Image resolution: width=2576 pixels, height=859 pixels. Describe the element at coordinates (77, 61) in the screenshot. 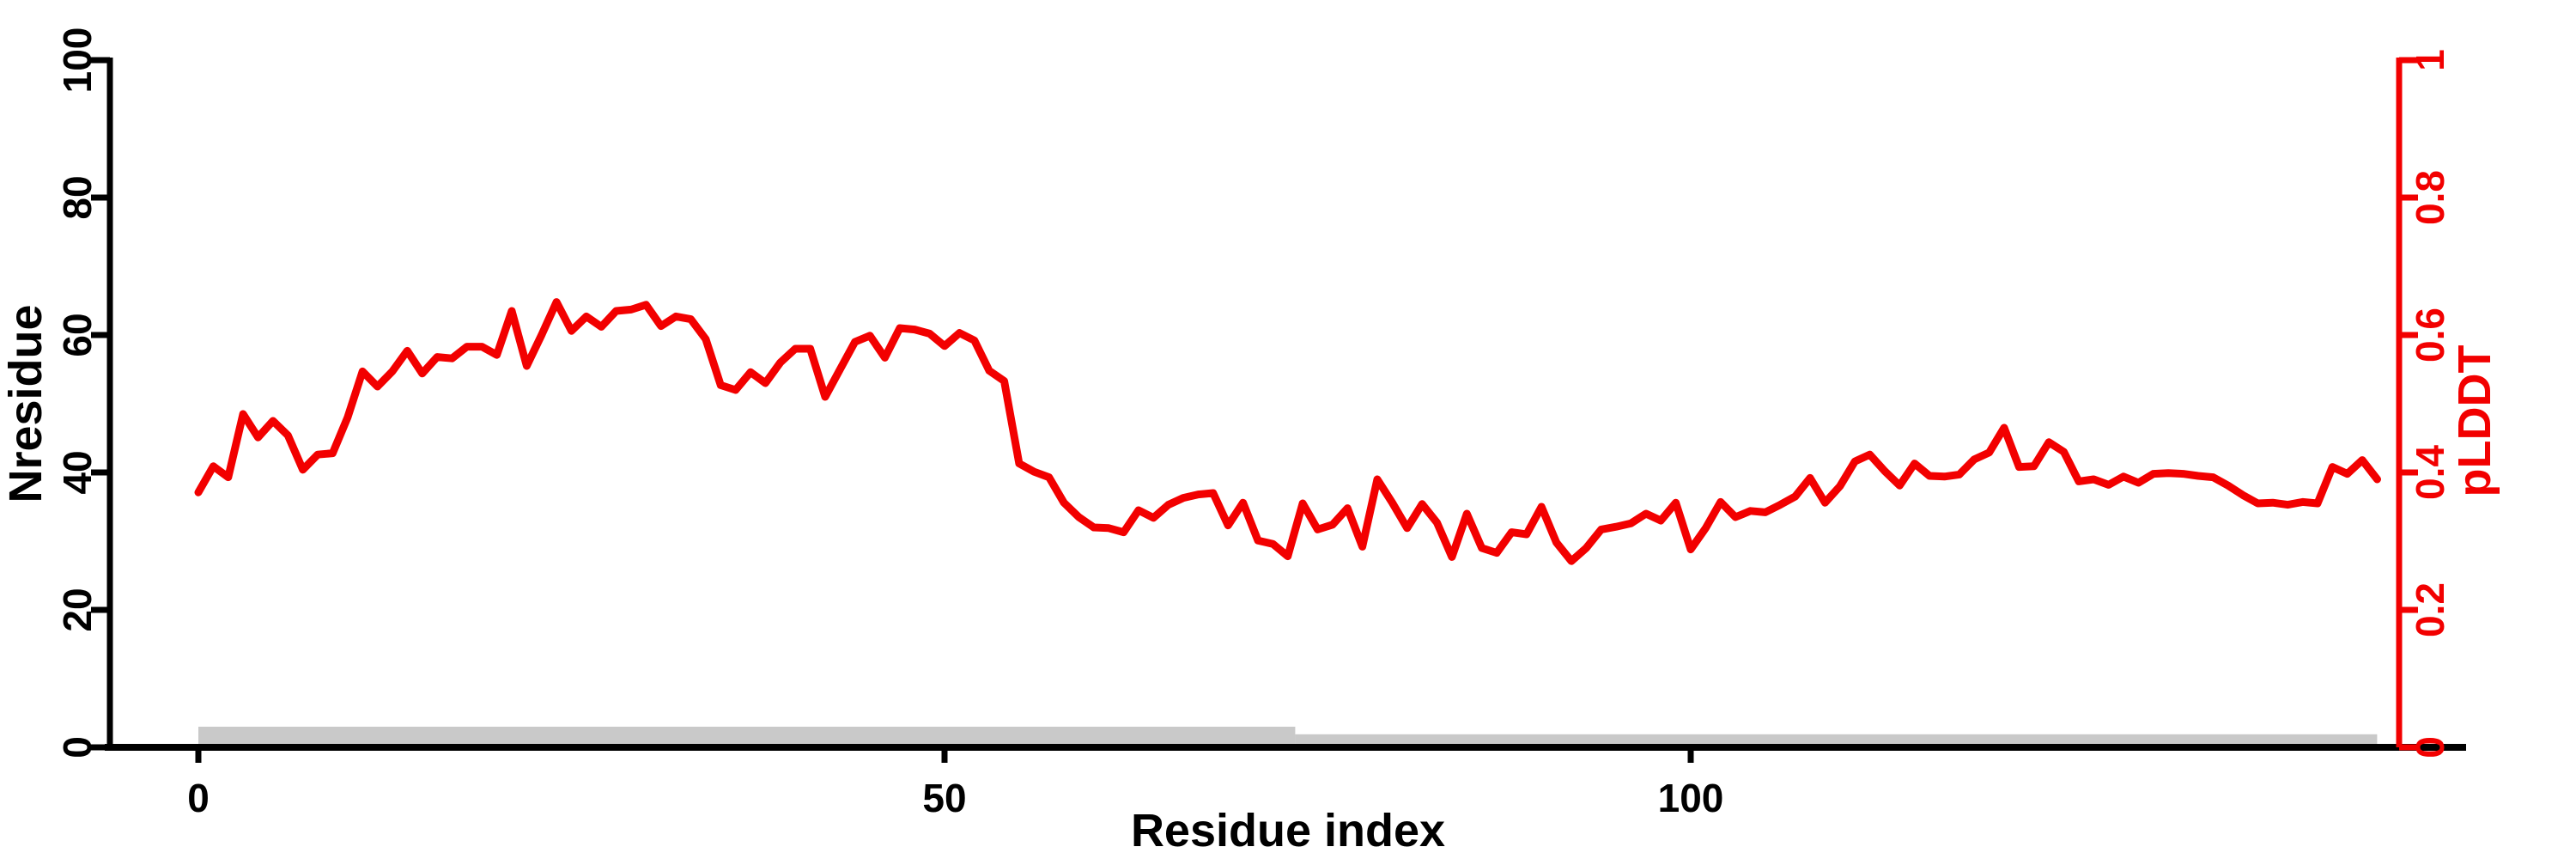

I see `left-tick-label: 100` at that location.